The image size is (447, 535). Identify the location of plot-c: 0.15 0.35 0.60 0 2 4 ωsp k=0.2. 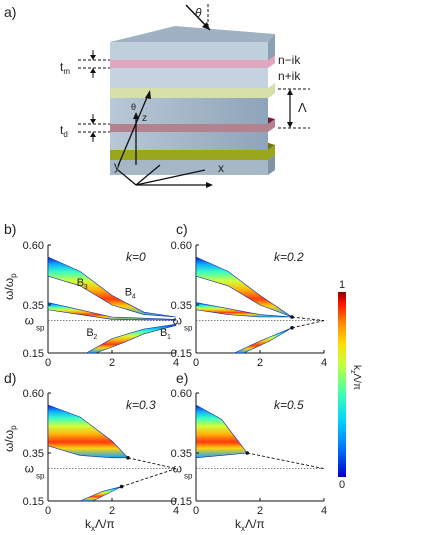
(249, 304).